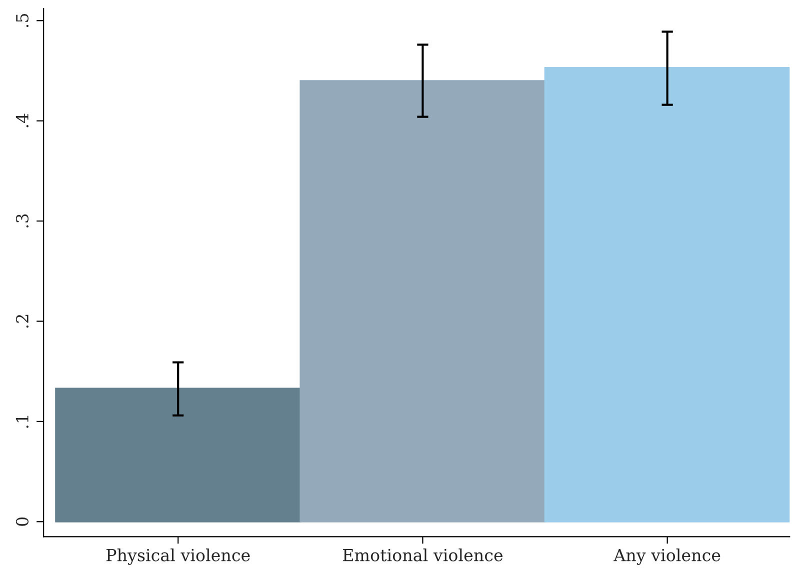  What do you see at coordinates (22, 221) in the screenshot?
I see `y-tick-label: .3` at bounding box center [22, 221].